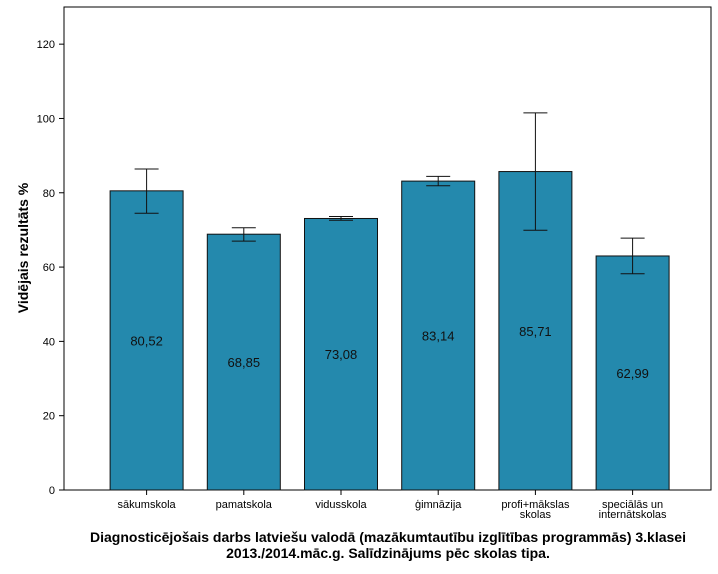 This screenshot has height=574, width=718. Describe the element at coordinates (341, 505) in the screenshot. I see `category-label-2: vidusskola` at that location.